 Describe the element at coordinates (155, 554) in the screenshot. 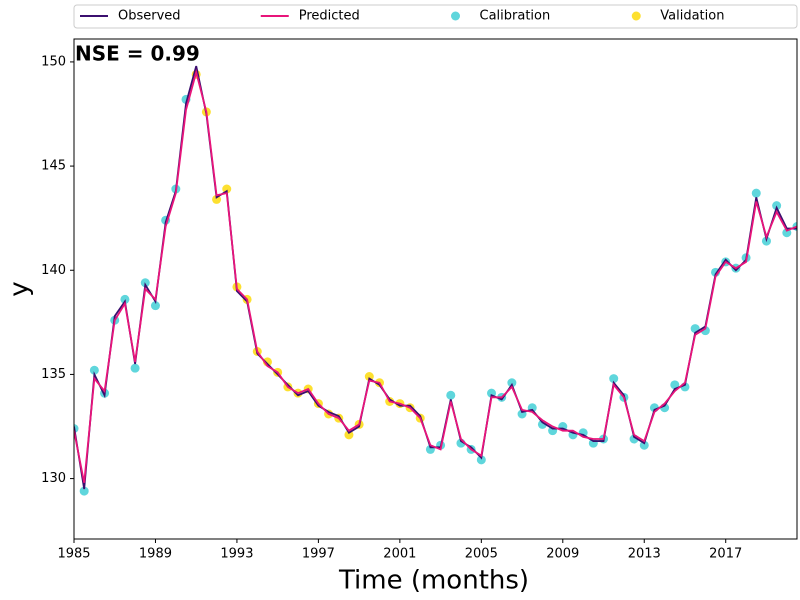

I see `x-tick-label: 1989` at that location.